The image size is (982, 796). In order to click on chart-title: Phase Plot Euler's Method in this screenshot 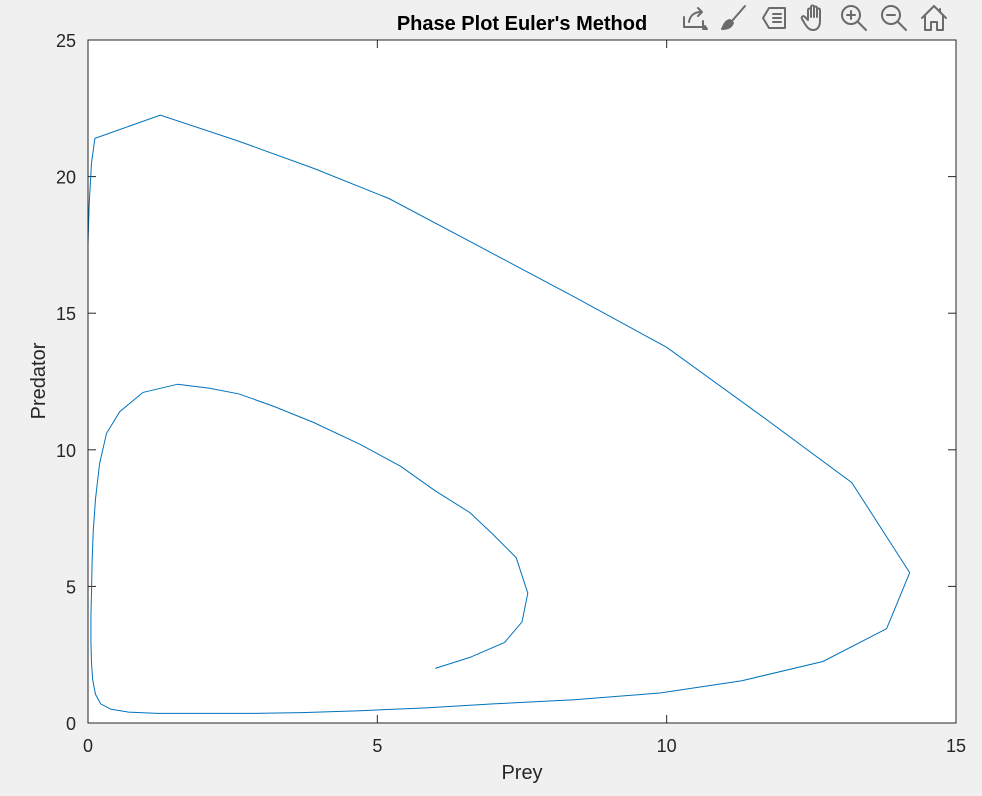, I will do `click(522, 24)`.